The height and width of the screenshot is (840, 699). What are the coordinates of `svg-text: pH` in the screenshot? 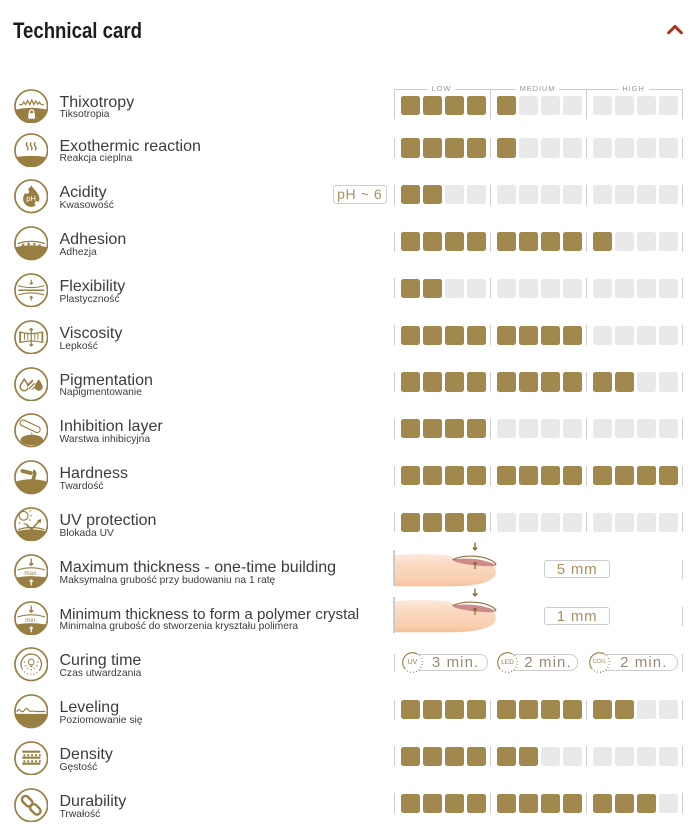 It's located at (31, 198).